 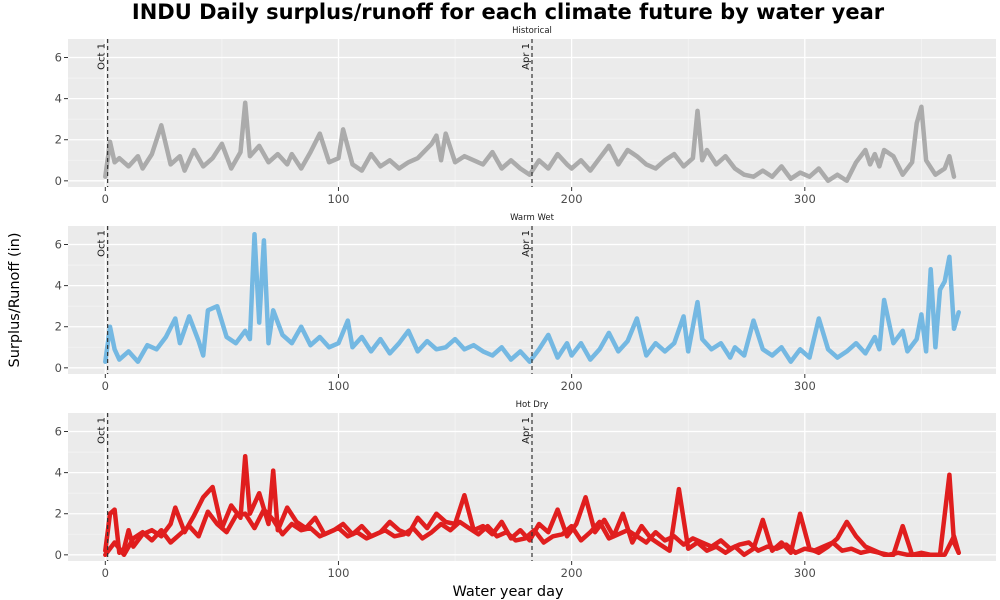 What do you see at coordinates (532, 405) in the screenshot?
I see `panel-strip-label: Hot Dry` at bounding box center [532, 405].